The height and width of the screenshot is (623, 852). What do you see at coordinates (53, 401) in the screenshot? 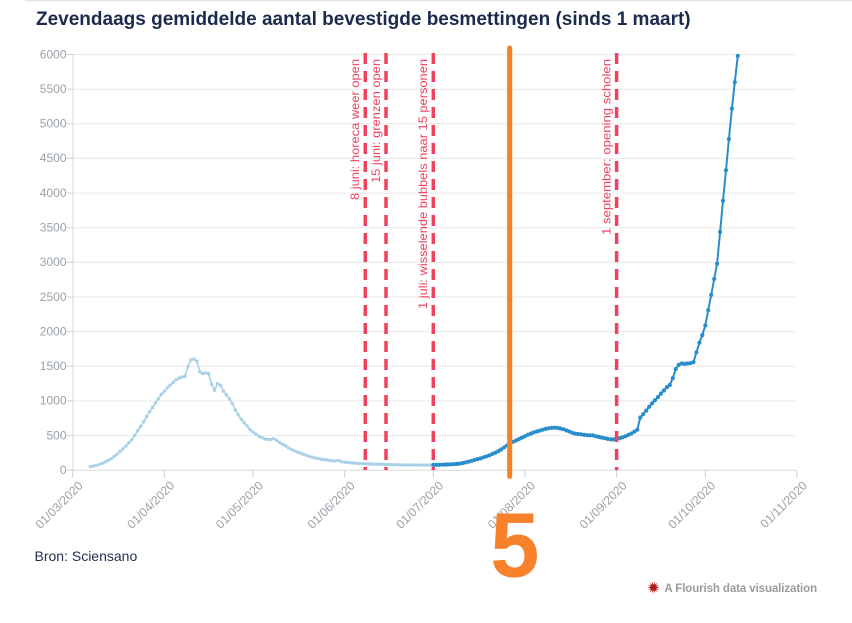
I see `svg-text: 1000` at bounding box center [53, 401].